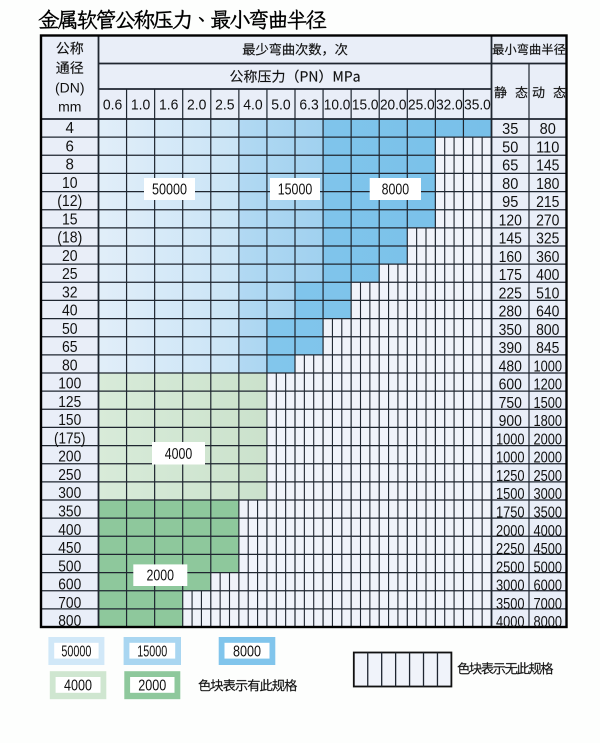 Image resolution: width=600 pixels, height=743 pixels. I want to click on svg-text: 100, so click(69, 384).